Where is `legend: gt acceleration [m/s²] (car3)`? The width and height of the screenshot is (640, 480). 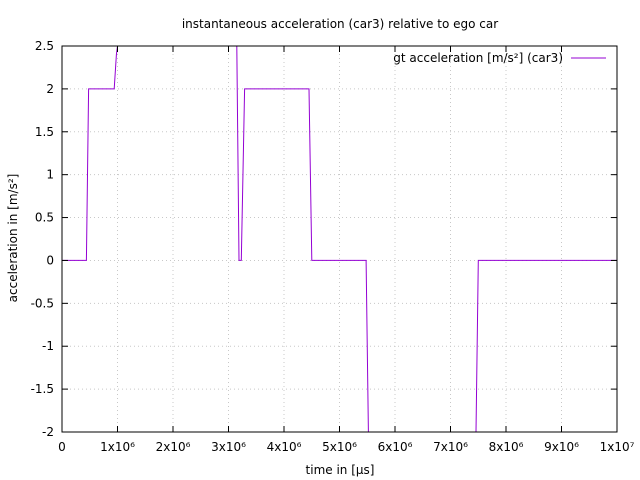
legend: gt acceleration [m/s²] (car3) is located at coordinates (499, 58).